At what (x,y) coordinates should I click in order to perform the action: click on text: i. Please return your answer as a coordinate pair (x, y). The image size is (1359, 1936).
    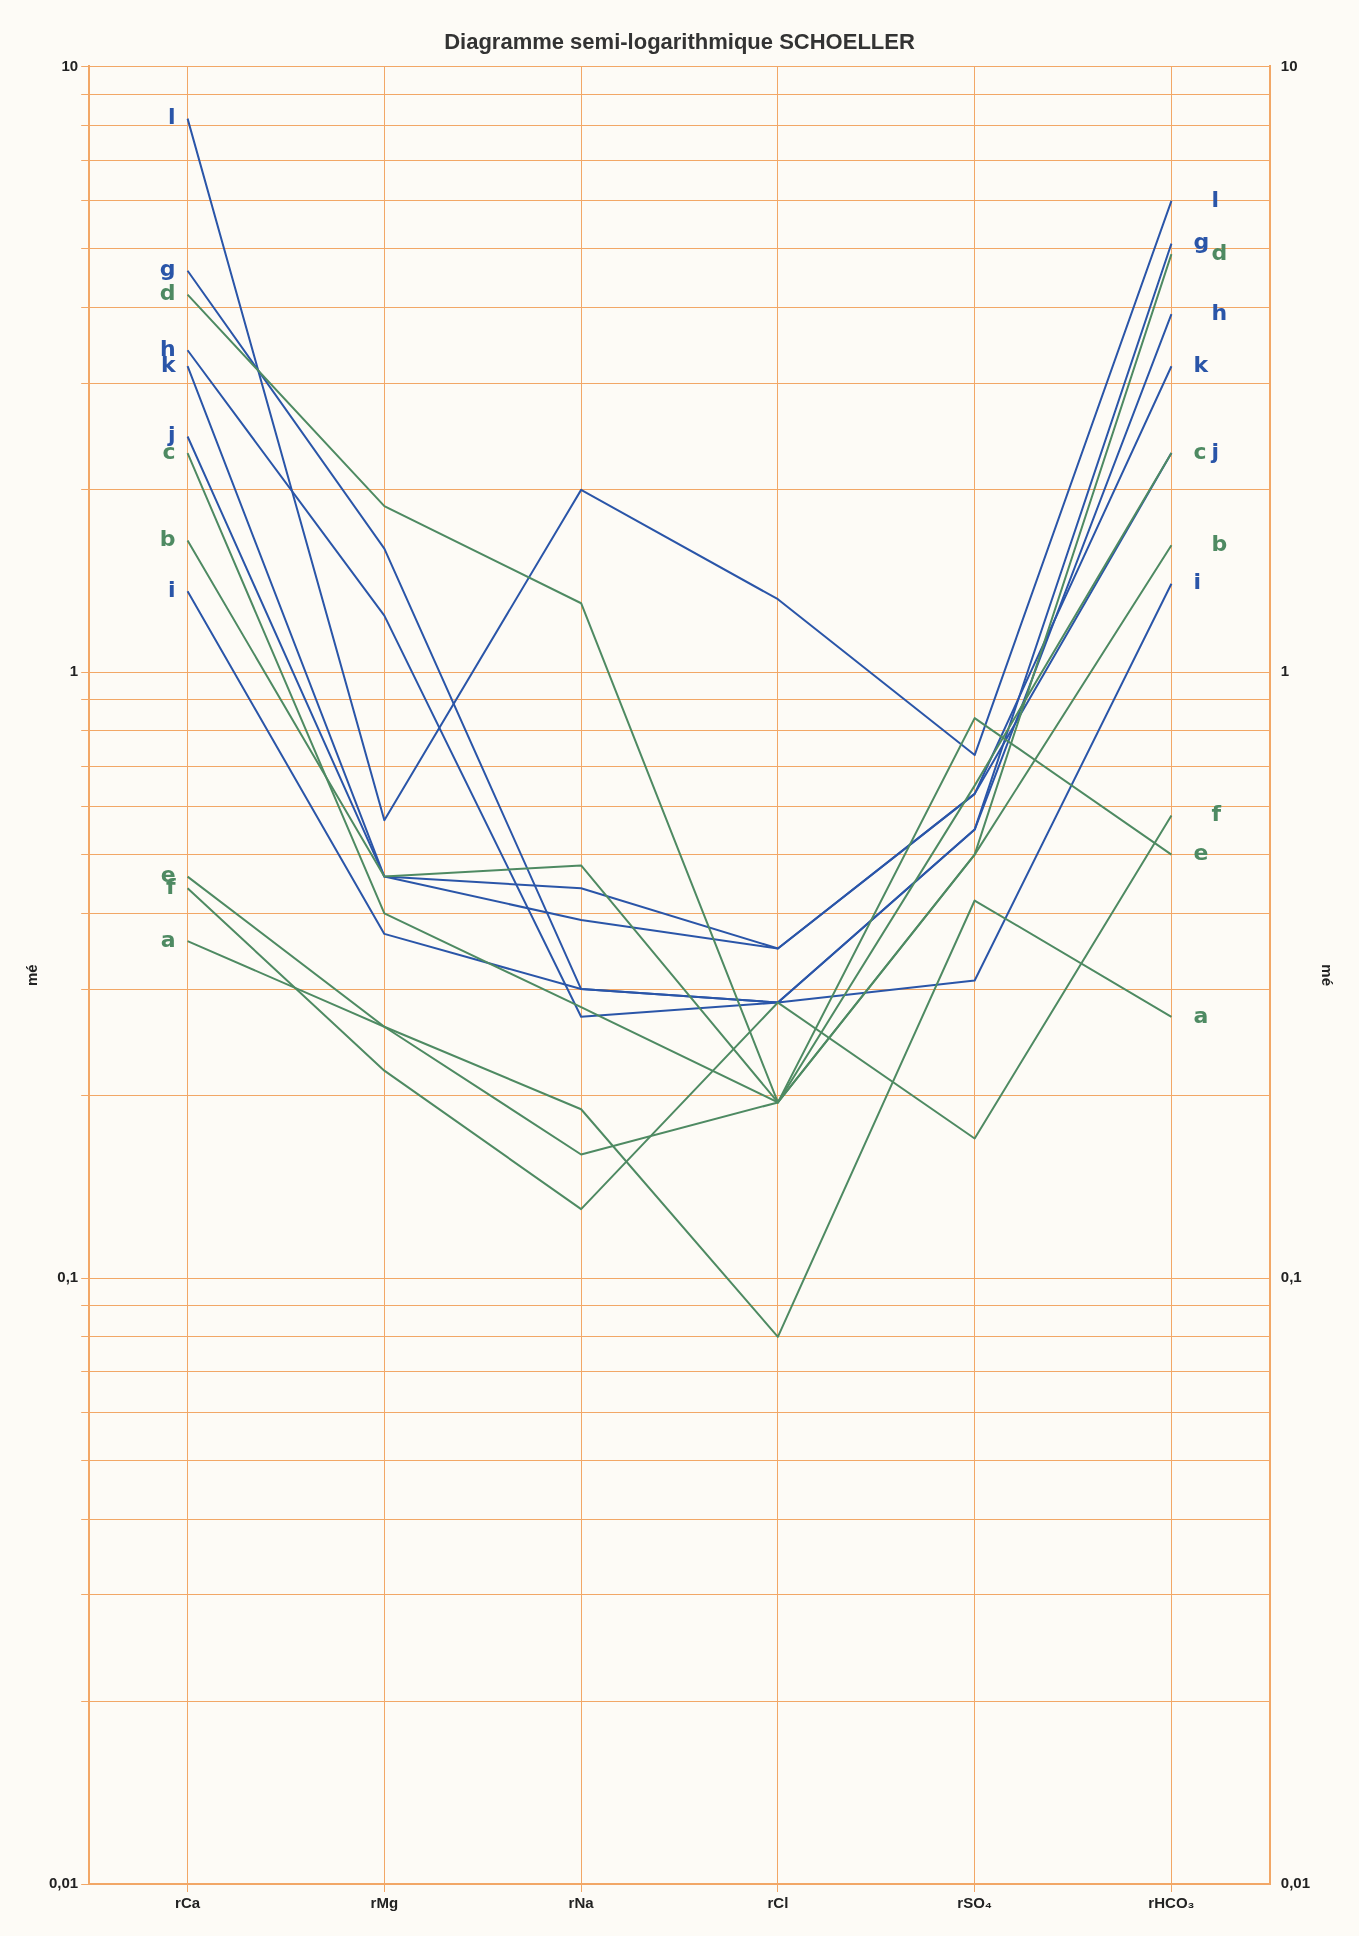
    Looking at the image, I should click on (1197, 582).